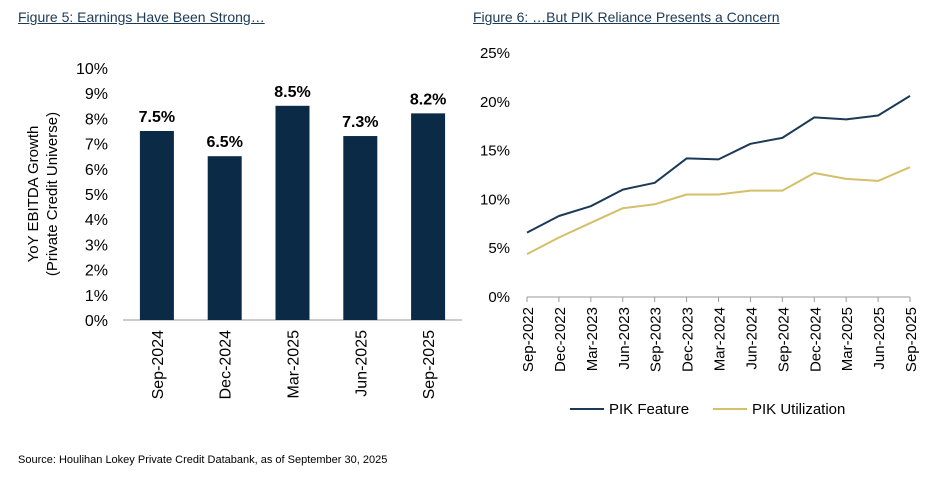 This screenshot has height=477, width=937. I want to click on y-tick-label: 4%, so click(96, 220).